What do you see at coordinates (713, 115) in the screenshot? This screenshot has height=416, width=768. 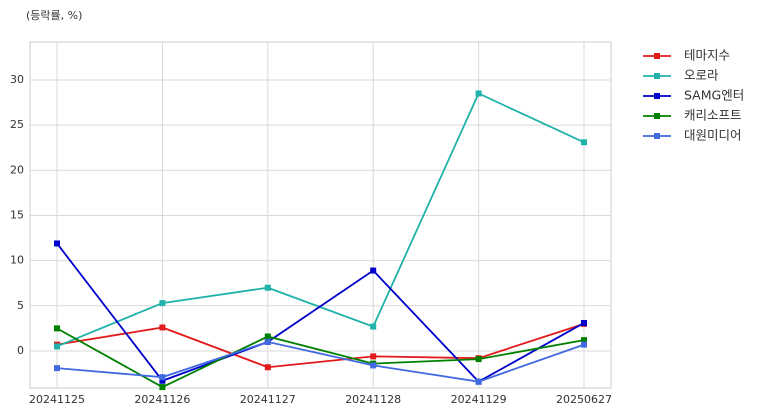 I see `legend-label: 캐리소프트` at bounding box center [713, 115].